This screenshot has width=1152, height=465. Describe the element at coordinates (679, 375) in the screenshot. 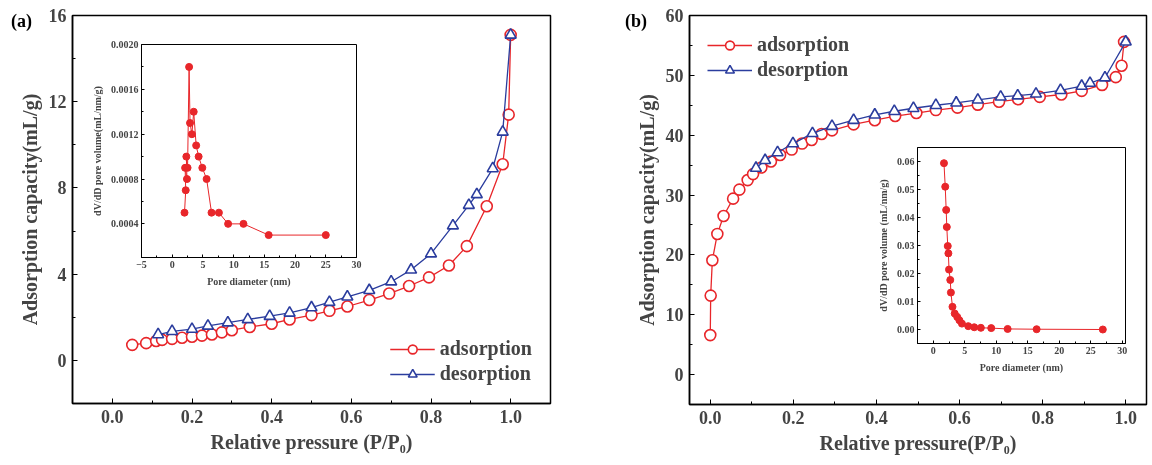

I see `y-tick-label: 0` at that location.